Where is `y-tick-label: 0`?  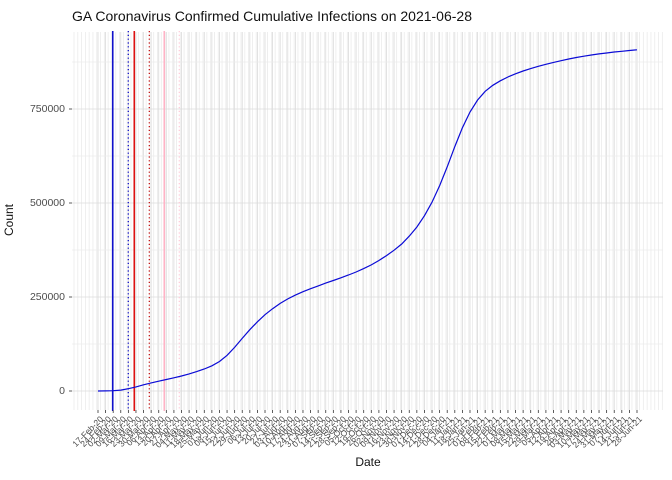 y-tick-label: 0 is located at coordinates (62, 391).